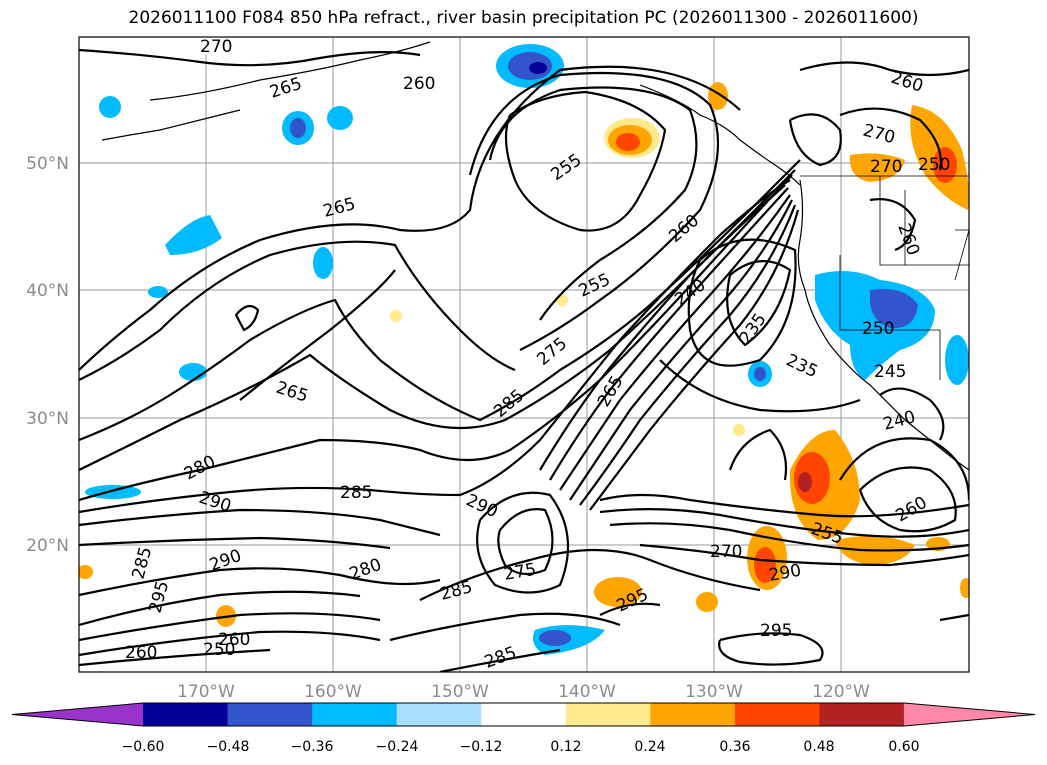  I want to click on longitude-labels: 170°W 160°W 150°W 140°W 130°W 120°W, so click(523, 692).